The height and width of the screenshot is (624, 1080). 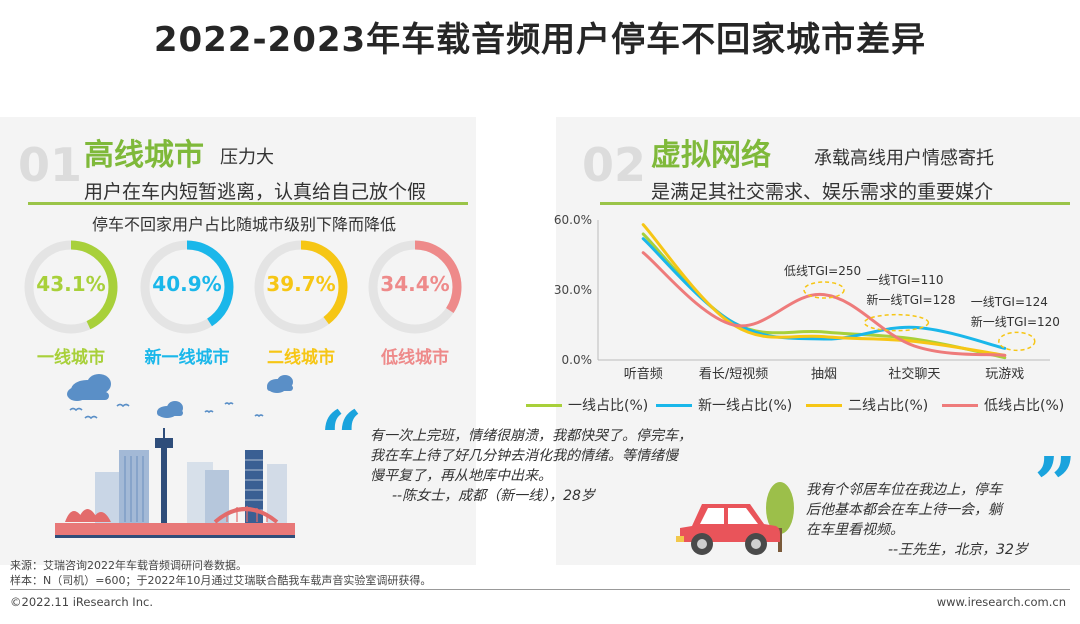 What do you see at coordinates (301, 284) in the screenshot?
I see `ring-value: 39.7%` at bounding box center [301, 284].